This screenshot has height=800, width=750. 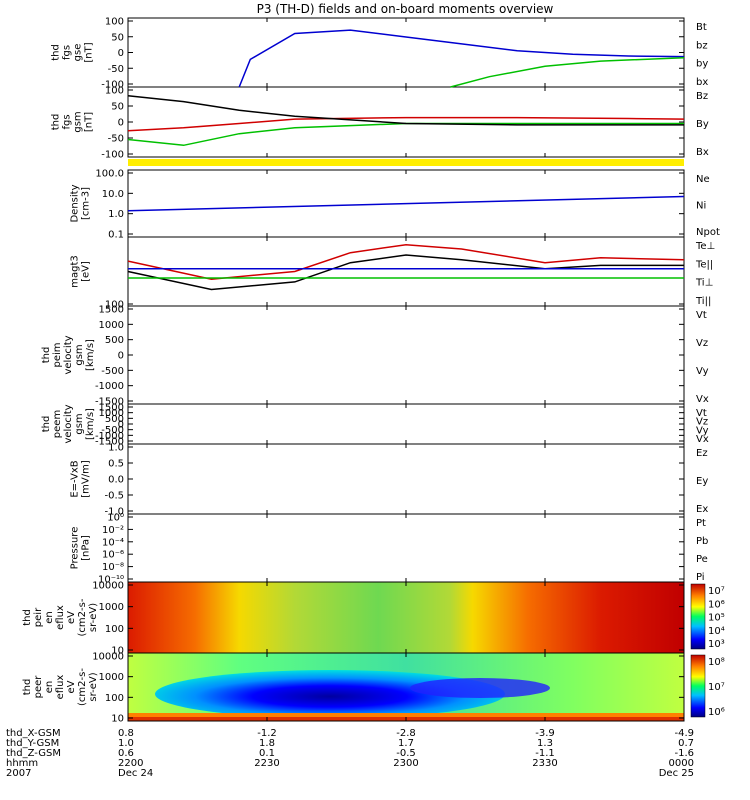 I want to click on y-tick-label: 10000, so click(x=108, y=586).